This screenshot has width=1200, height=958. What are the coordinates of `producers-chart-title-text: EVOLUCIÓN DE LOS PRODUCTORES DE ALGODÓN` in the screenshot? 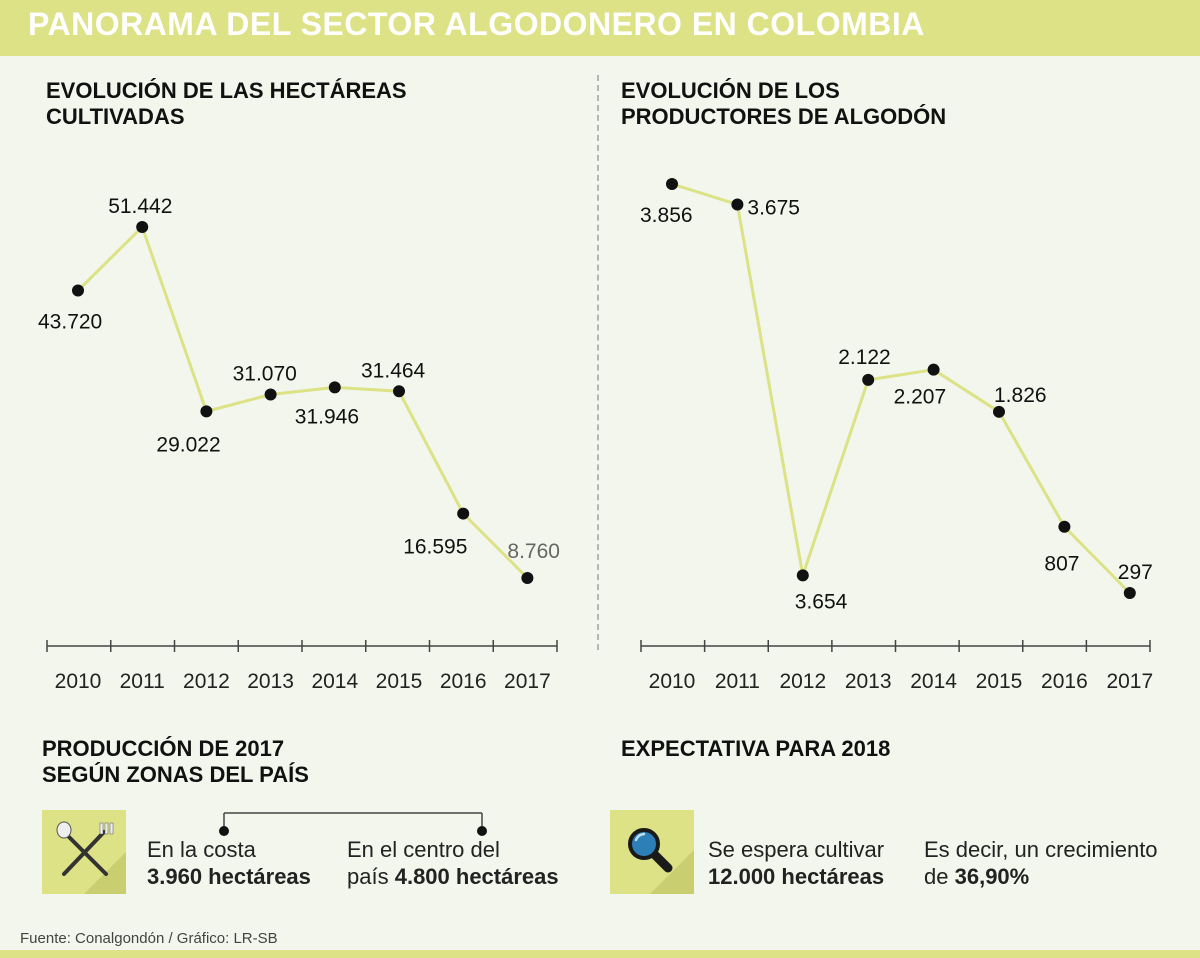 It's located at (784, 103).